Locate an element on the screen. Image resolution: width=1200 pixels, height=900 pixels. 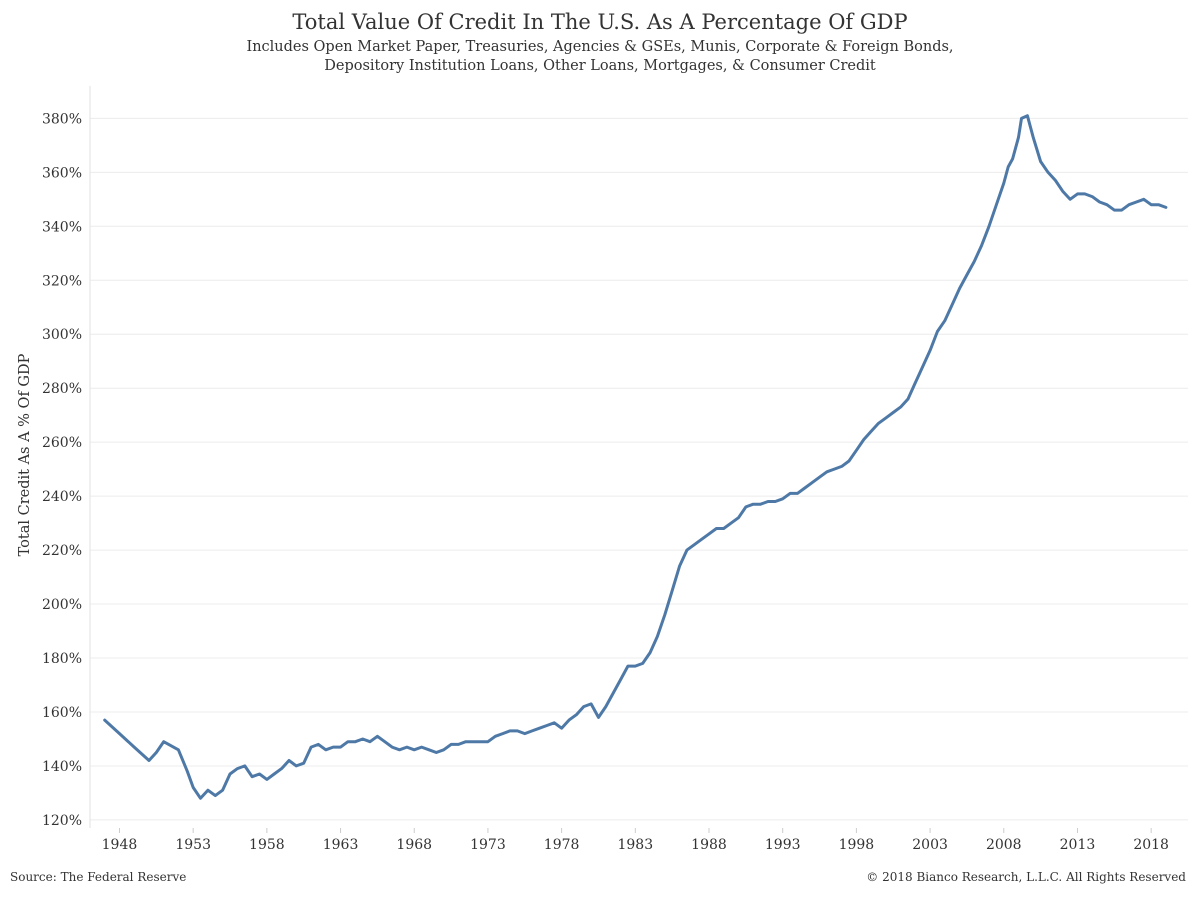
y-tick-label: 240% is located at coordinates (62, 497).